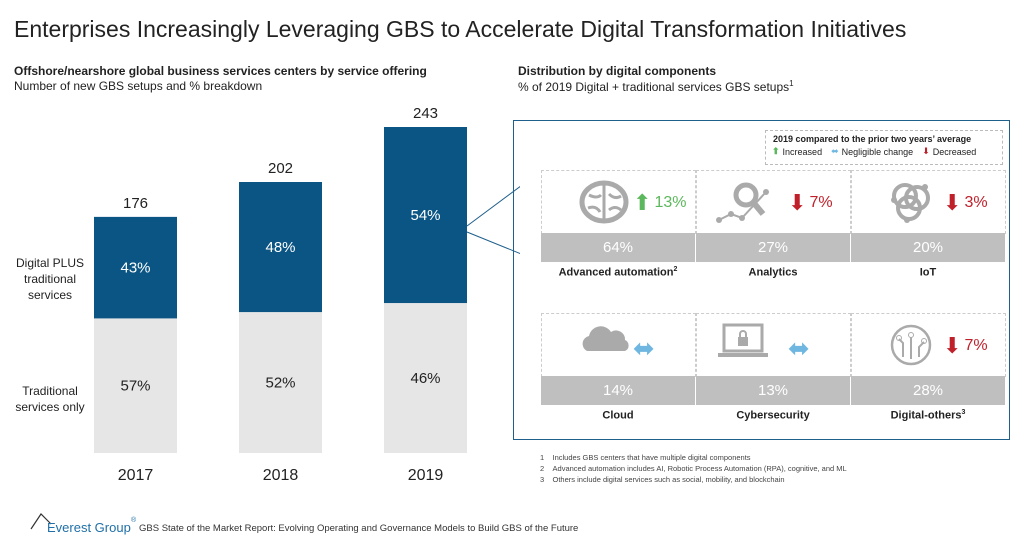 The height and width of the screenshot is (551, 1022). Describe the element at coordinates (138, 86) in the screenshot. I see `left-subtitle-detail: Number of new GBS setups and % breakdown` at that location.